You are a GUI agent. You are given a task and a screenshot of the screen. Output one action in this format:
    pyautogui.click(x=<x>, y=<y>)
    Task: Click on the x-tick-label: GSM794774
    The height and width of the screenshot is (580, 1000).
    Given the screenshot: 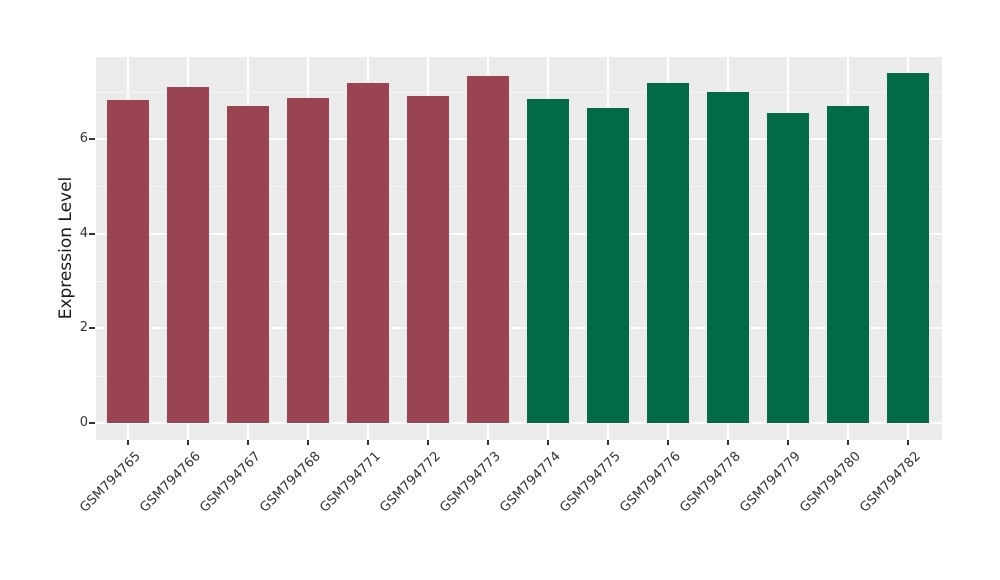 What is the action you would take?
    pyautogui.click(x=530, y=482)
    